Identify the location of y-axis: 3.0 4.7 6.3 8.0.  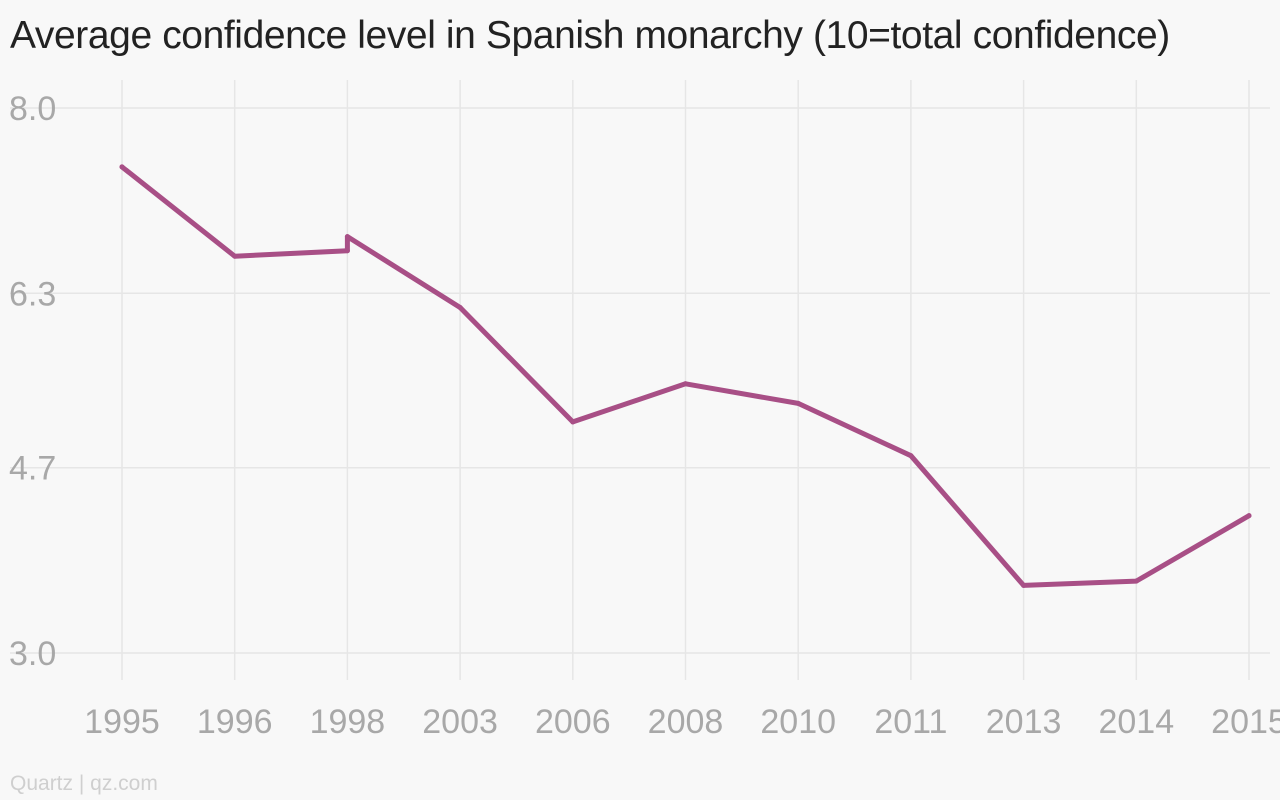
(32, 381).